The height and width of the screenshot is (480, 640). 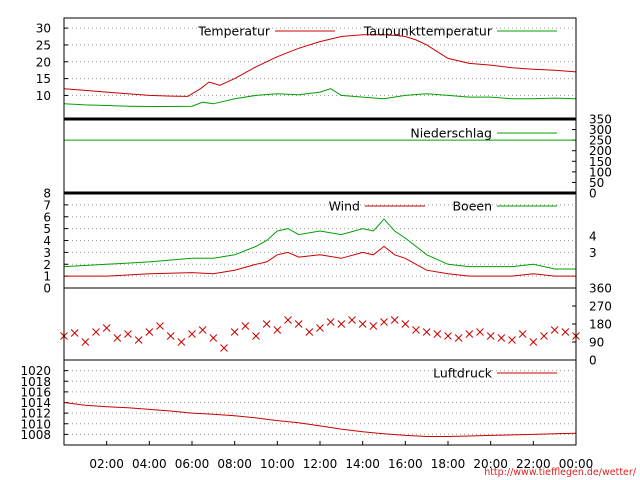 I want to click on temperature-ytick-label: 15, so click(x=43, y=79).